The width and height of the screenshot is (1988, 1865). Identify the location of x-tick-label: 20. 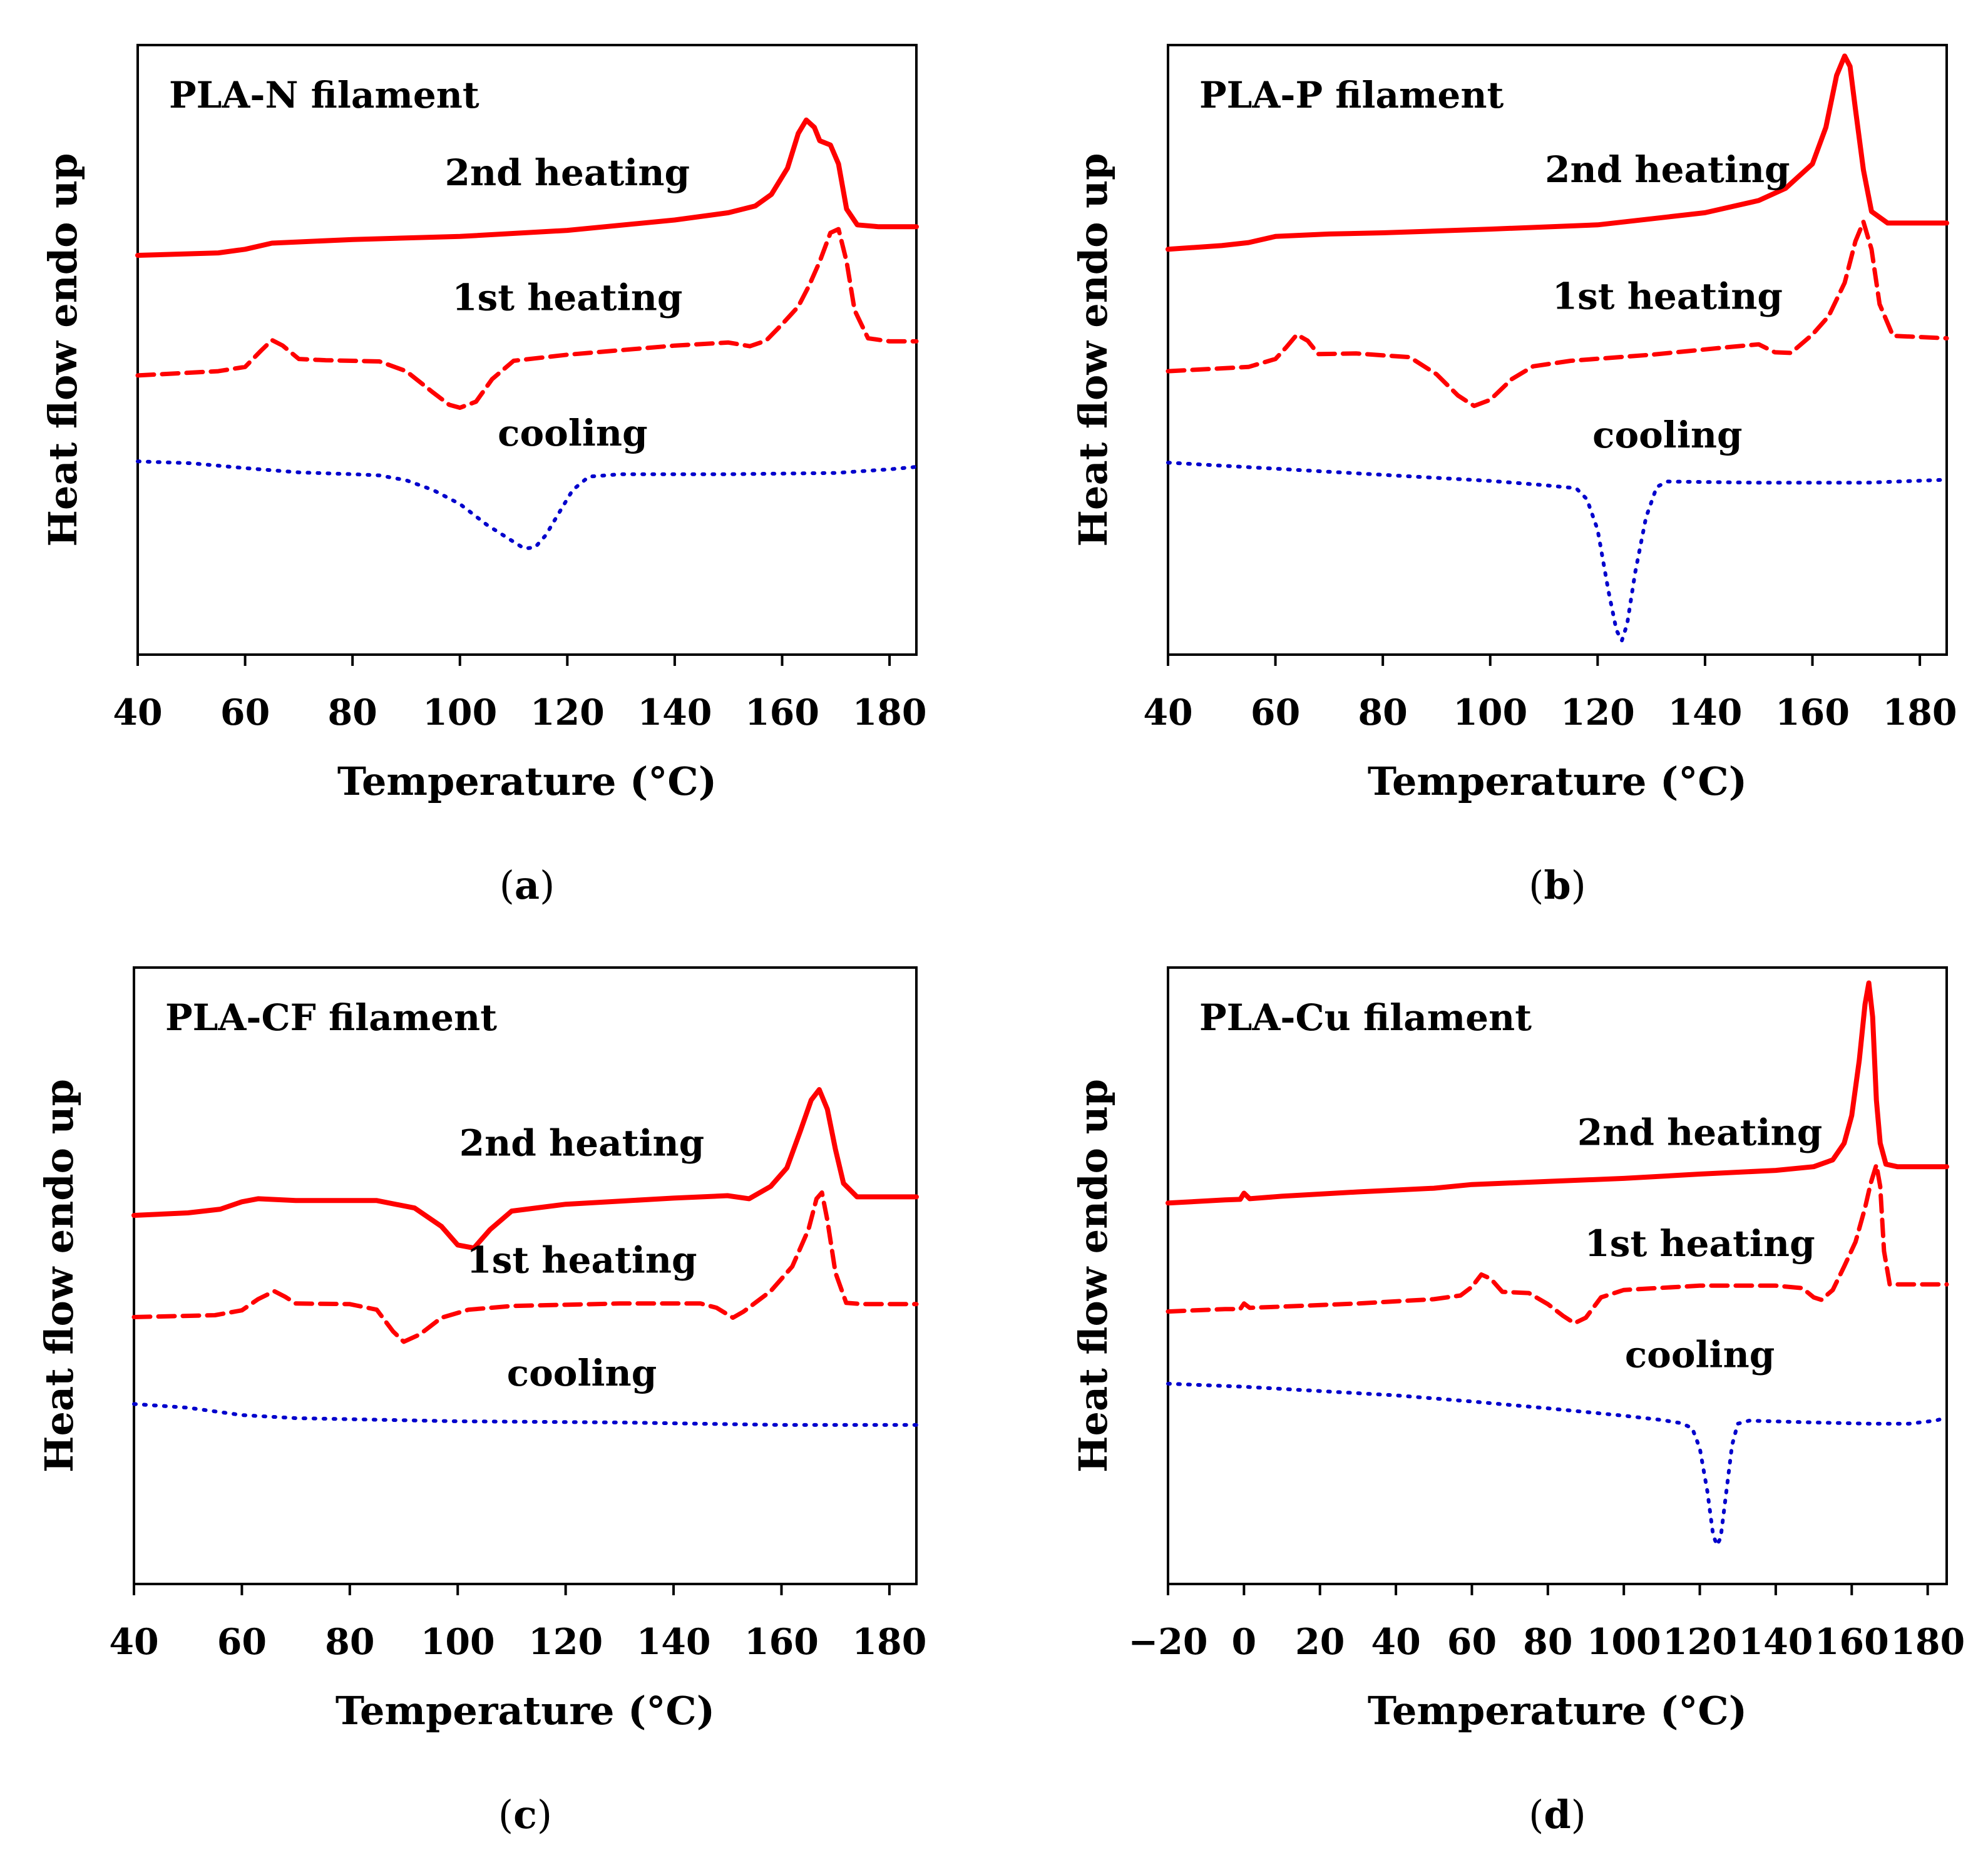
(1320, 1642).